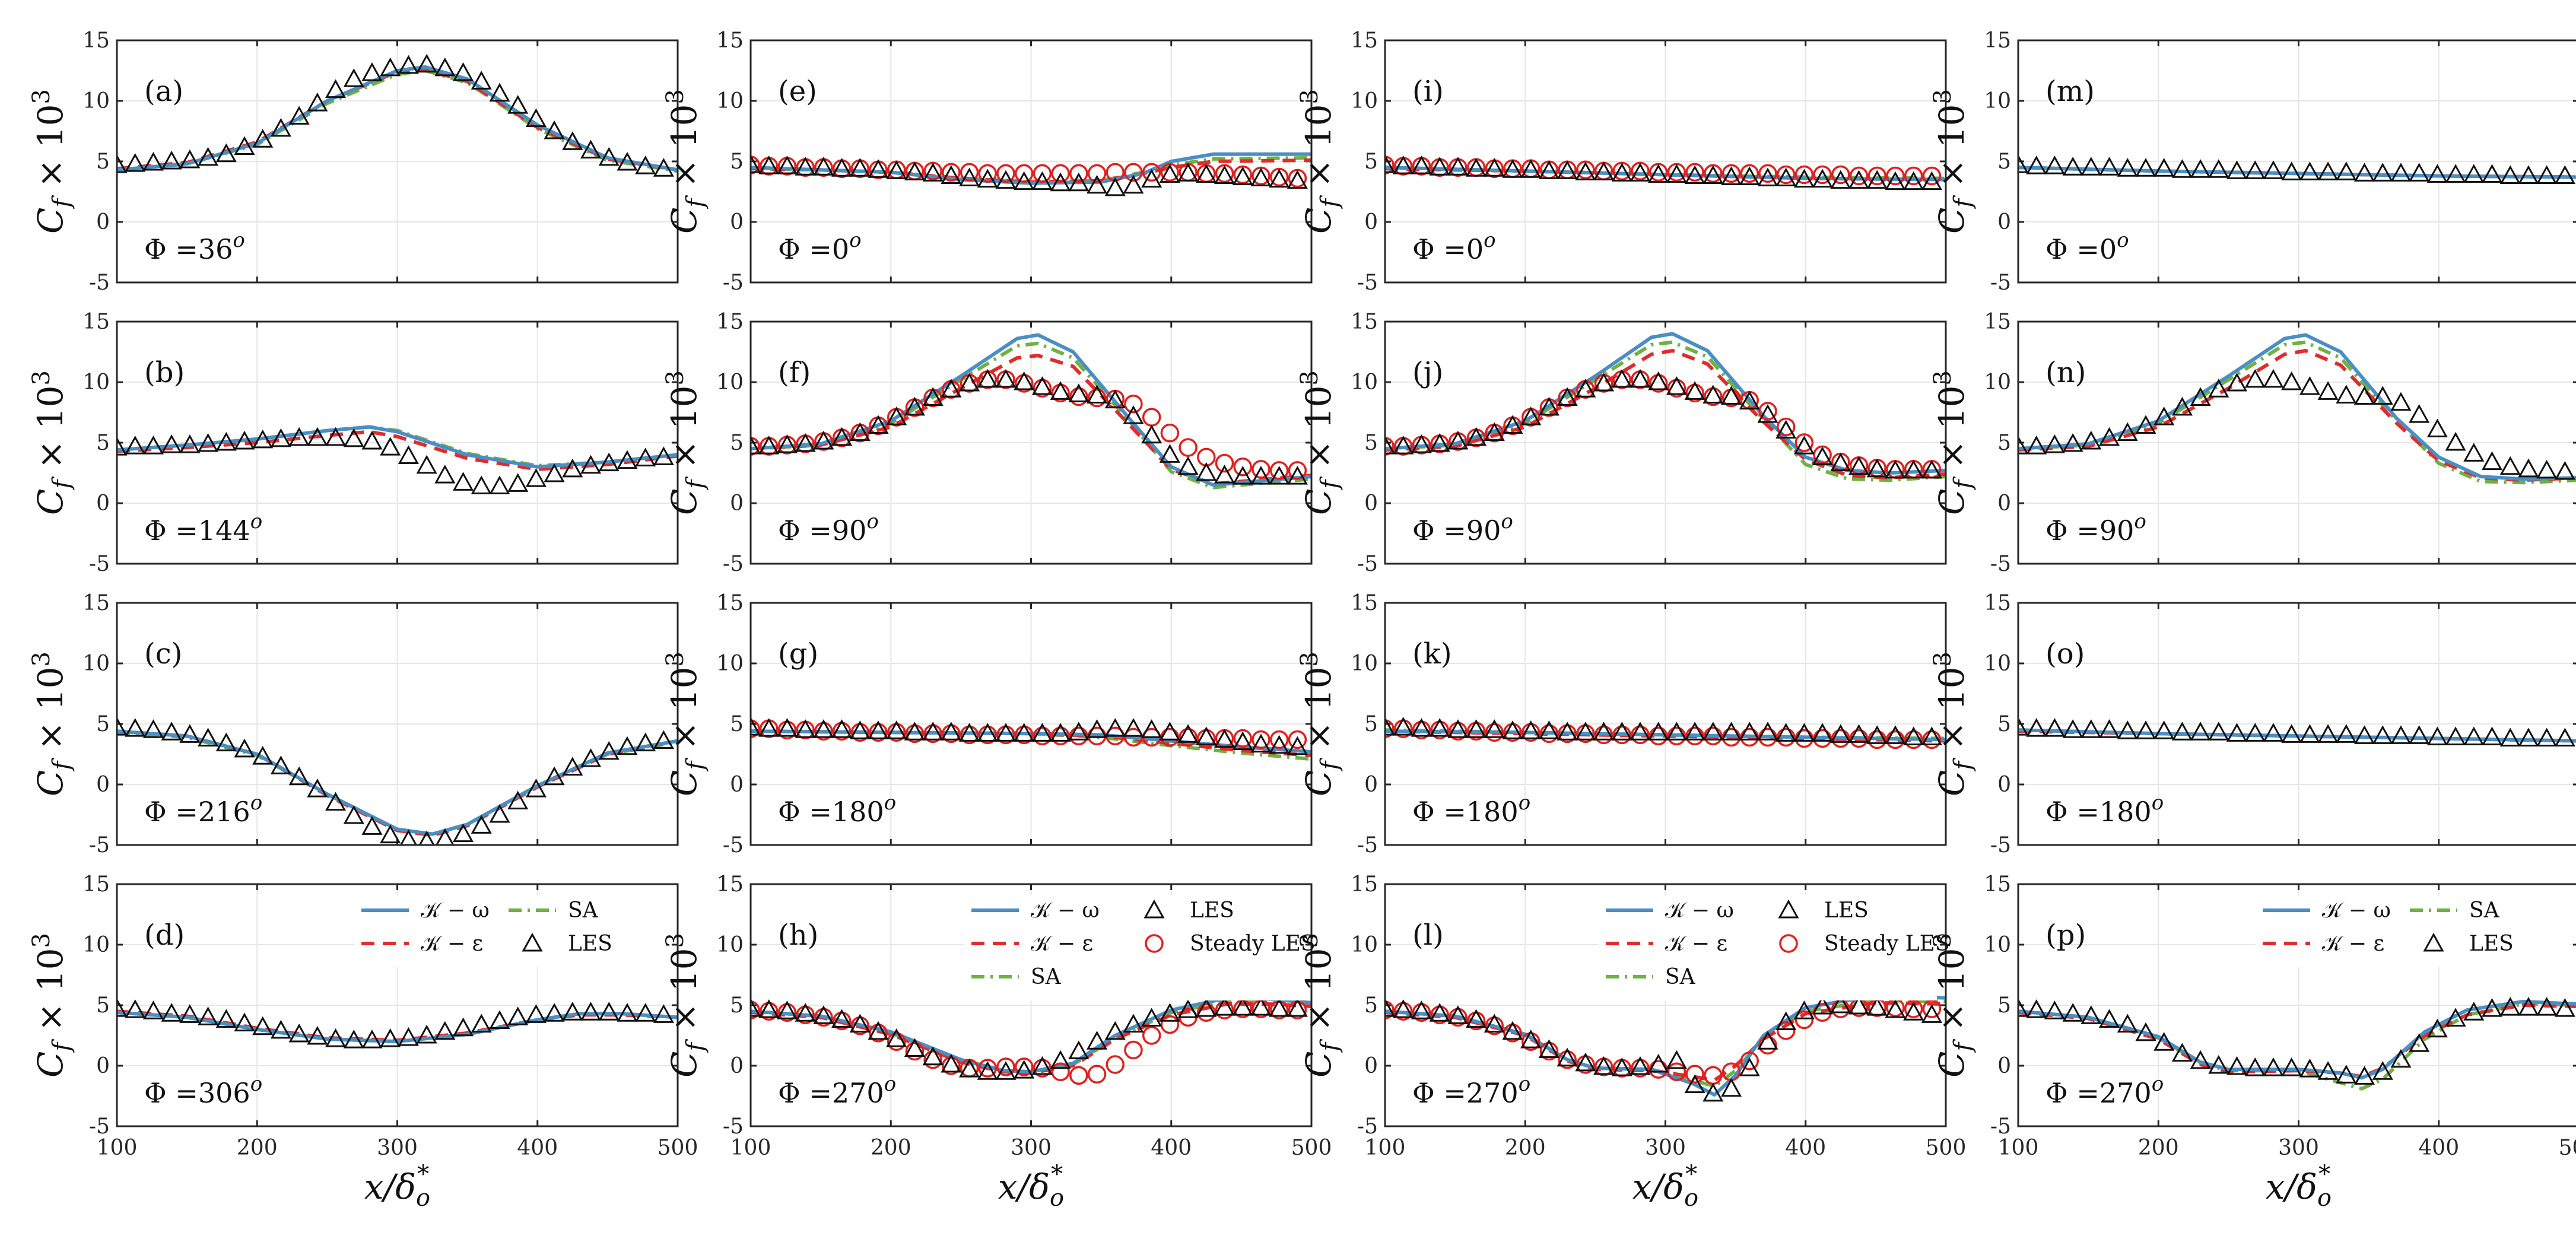 The width and height of the screenshot is (2576, 1239). Describe the element at coordinates (96, 101) in the screenshot. I see `y-tick-label: 10` at that location.